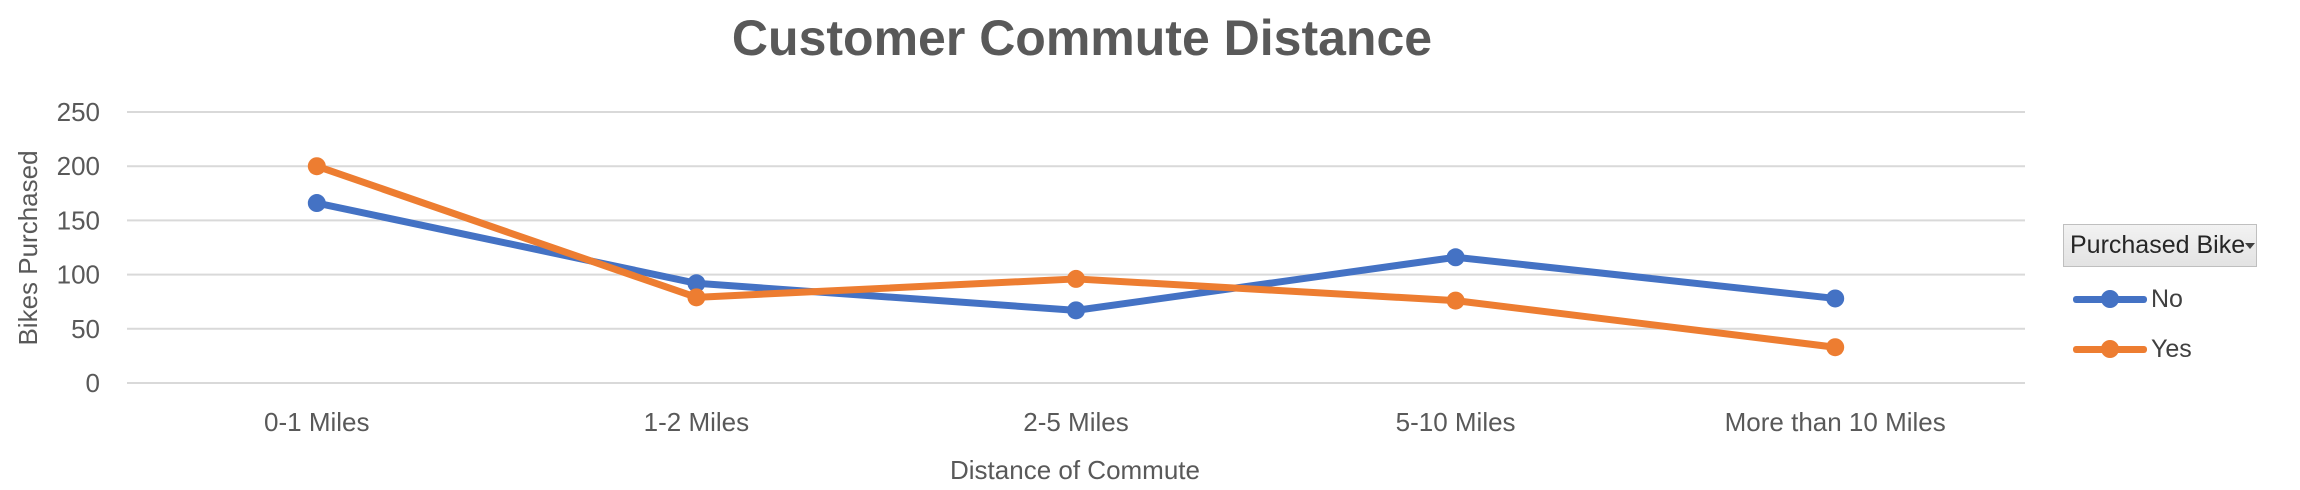 The image size is (2300, 490). What do you see at coordinates (1835, 422) in the screenshot?
I see `x-tick-label: More than 10 Miles` at bounding box center [1835, 422].